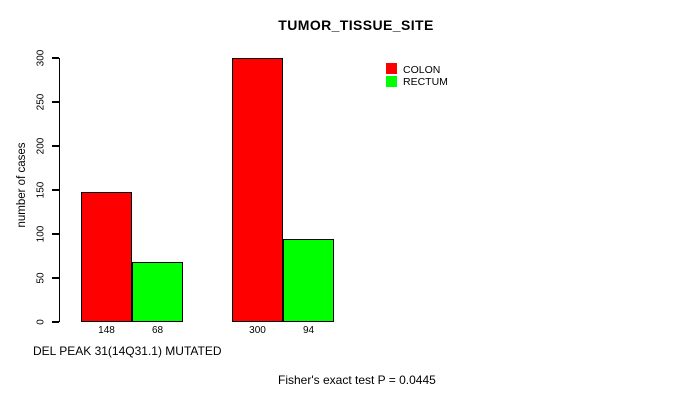 This screenshot has height=400, width=690. I want to click on bar-rectum-group1, so click(157, 292).